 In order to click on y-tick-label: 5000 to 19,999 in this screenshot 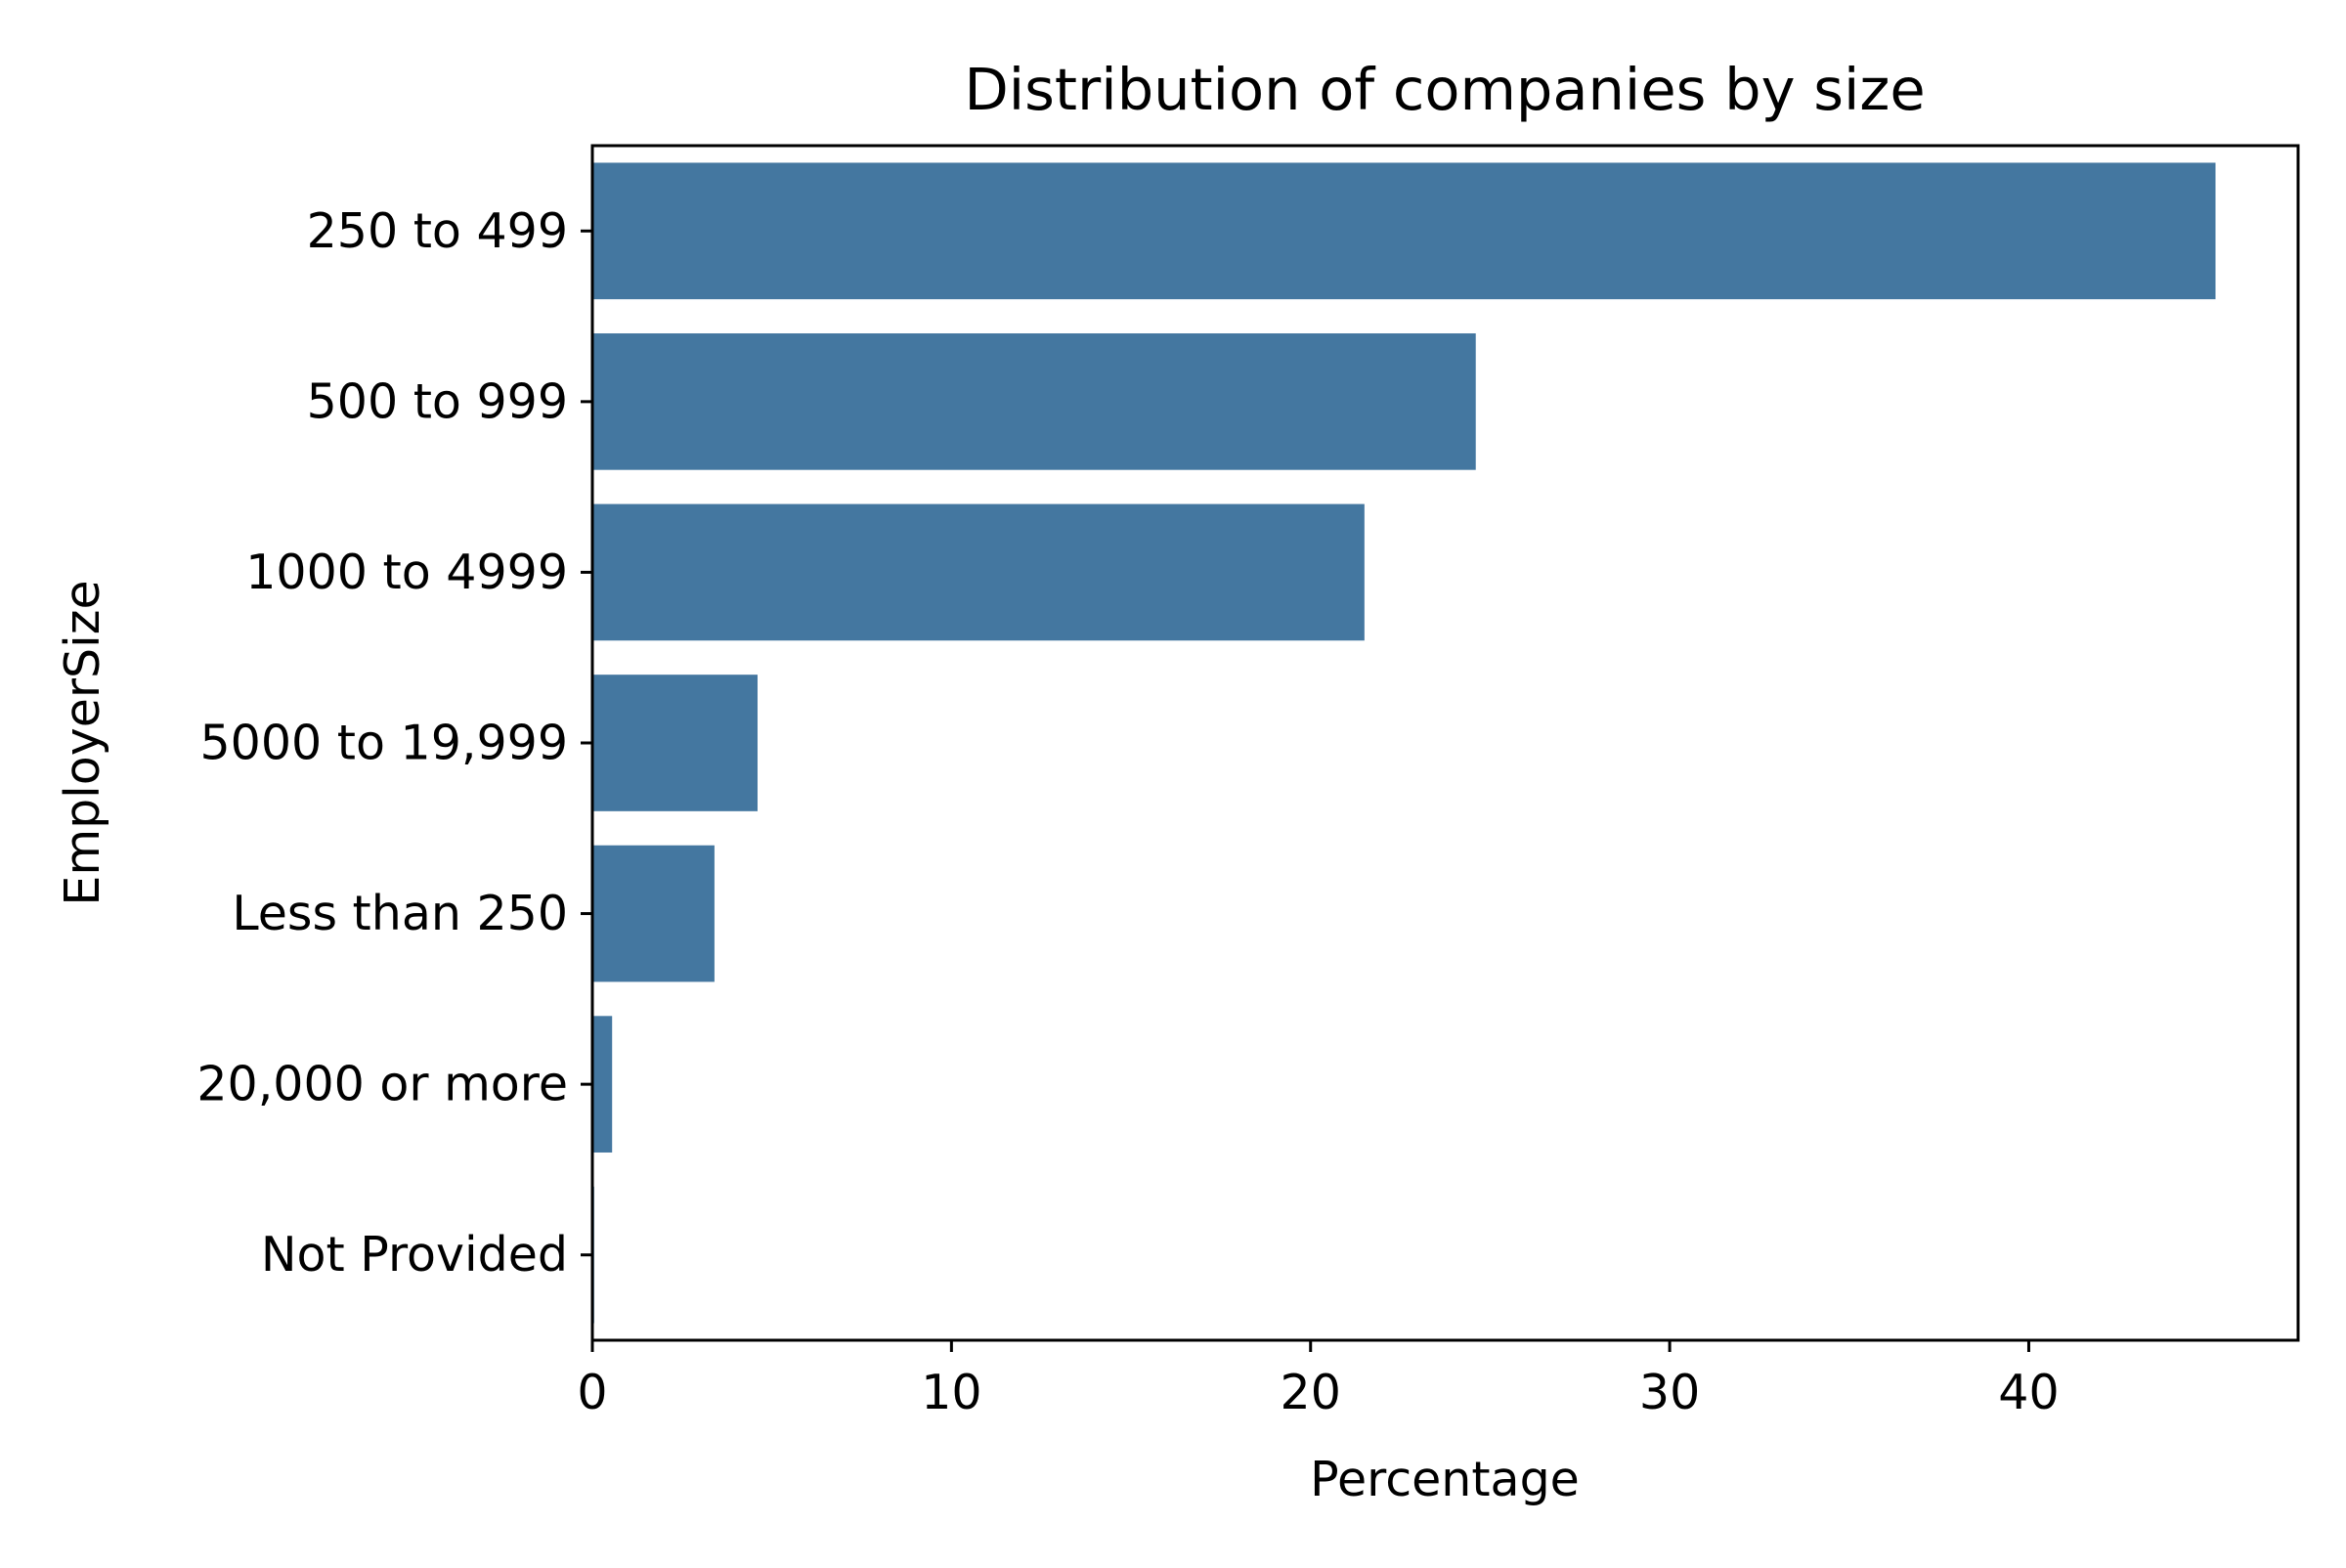, I will do `click(384, 743)`.